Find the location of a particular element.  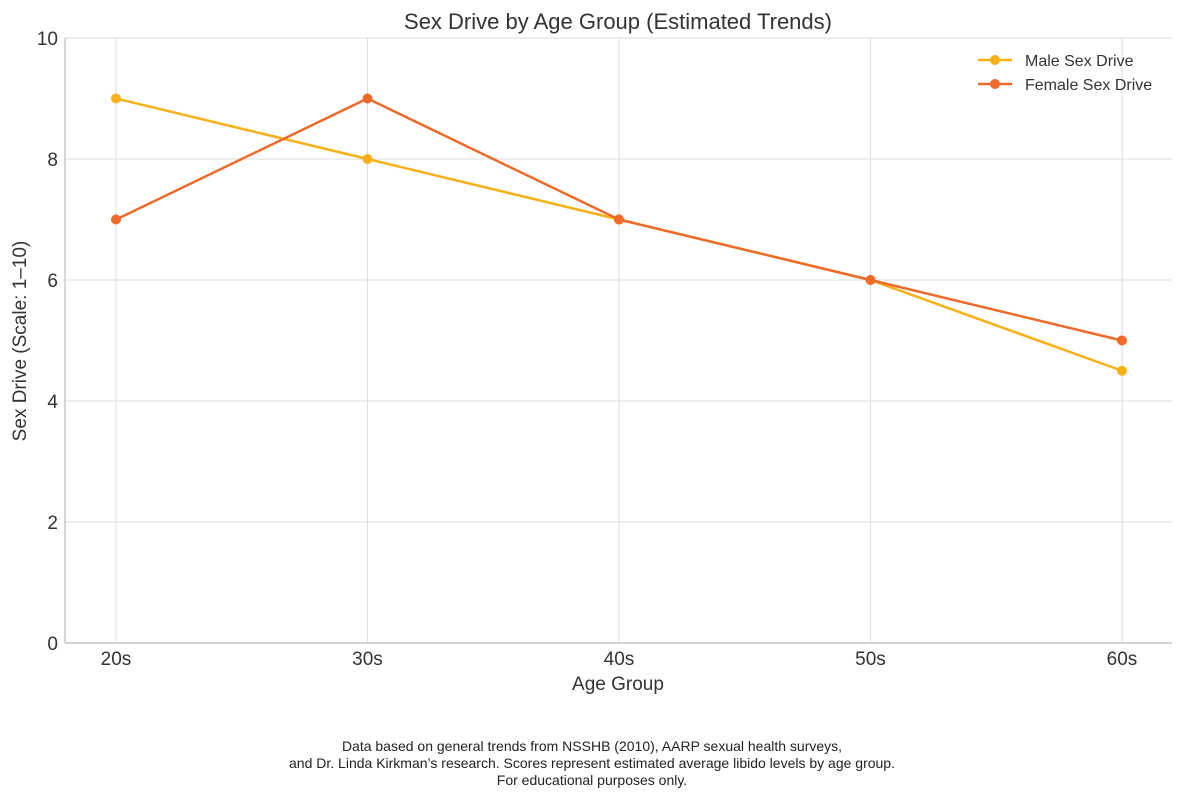

y-tick-label: 4 is located at coordinates (52, 402).